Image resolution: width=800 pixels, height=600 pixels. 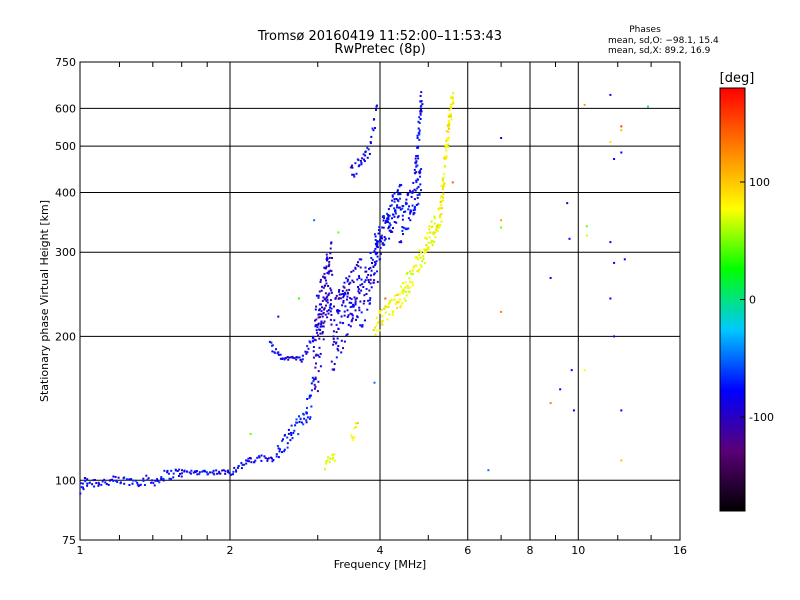 I want to click on y-axis-label: Stationary phase Virtual Height [km], so click(x=44, y=301).